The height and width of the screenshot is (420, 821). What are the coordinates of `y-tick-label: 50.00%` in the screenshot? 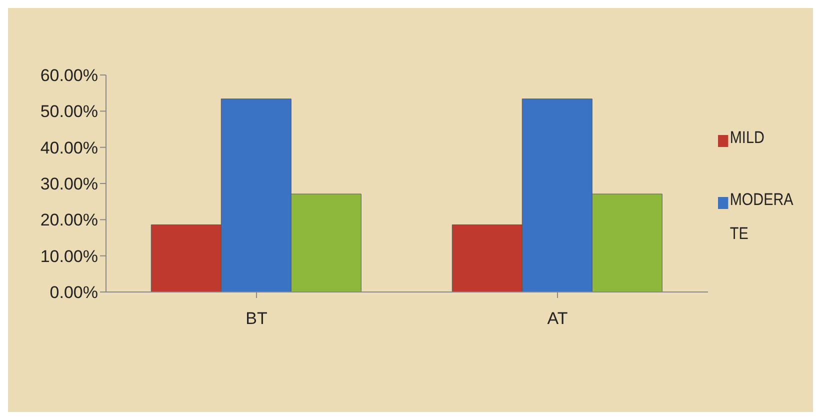 It's located at (69, 112).